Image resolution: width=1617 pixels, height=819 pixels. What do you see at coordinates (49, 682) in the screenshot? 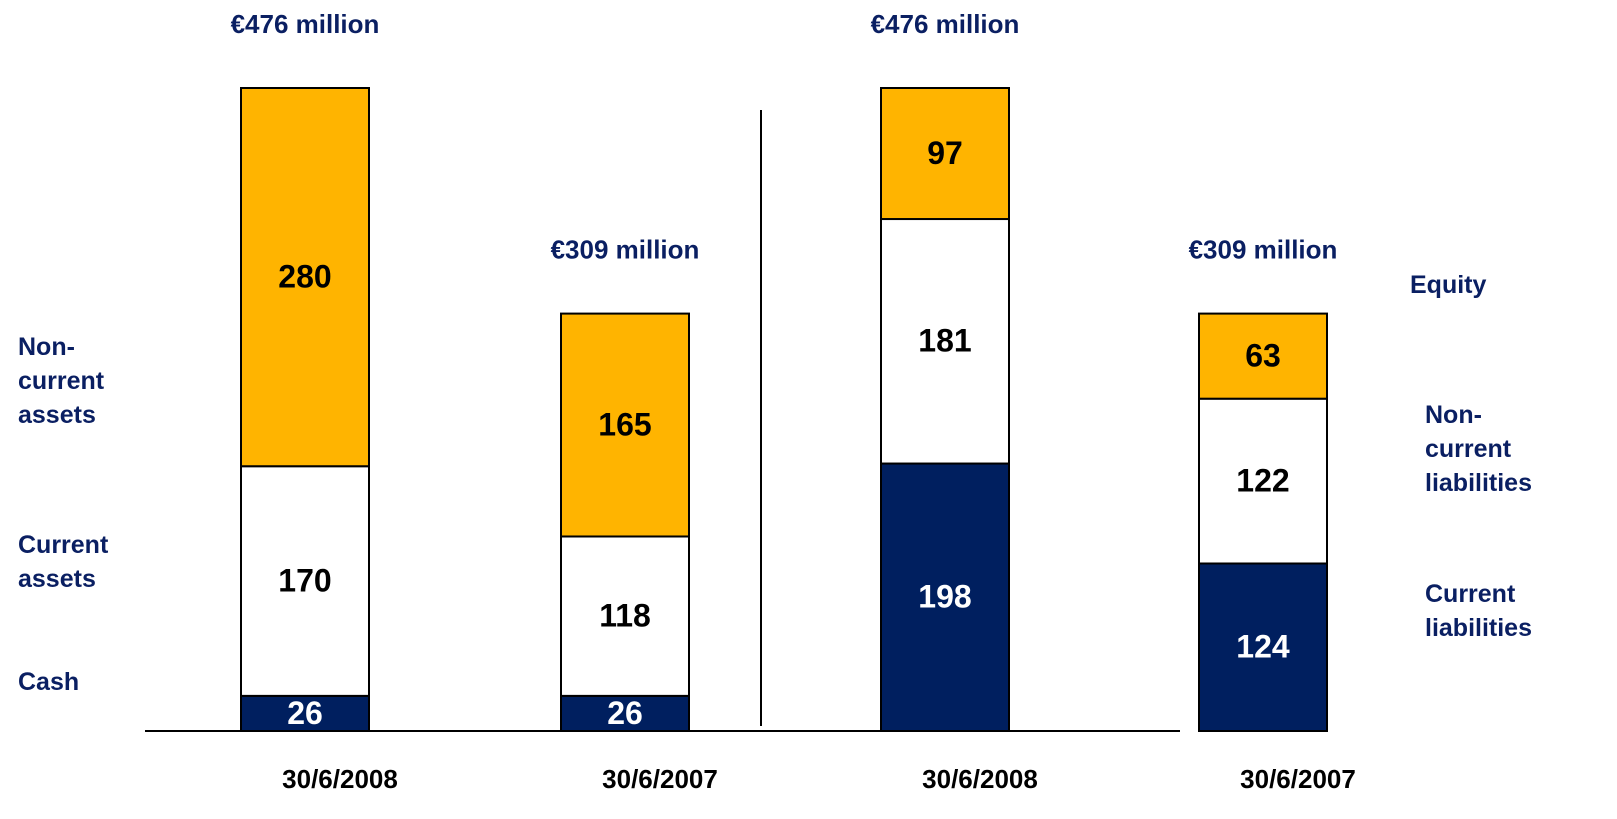
I see `legend-label: Cash` at bounding box center [49, 682].